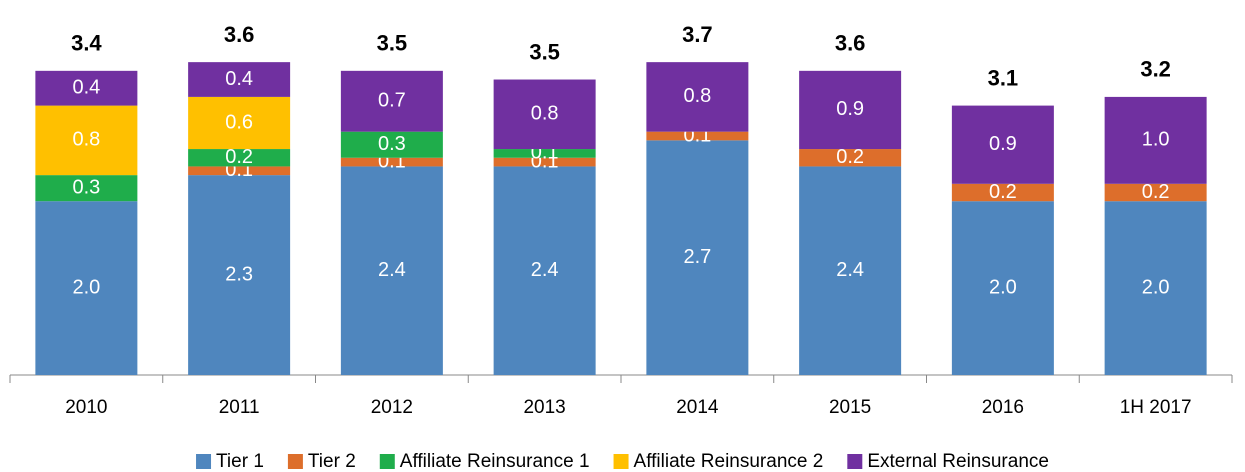  What do you see at coordinates (239, 407) in the screenshot?
I see `x-tick-label: 2011` at bounding box center [239, 407].